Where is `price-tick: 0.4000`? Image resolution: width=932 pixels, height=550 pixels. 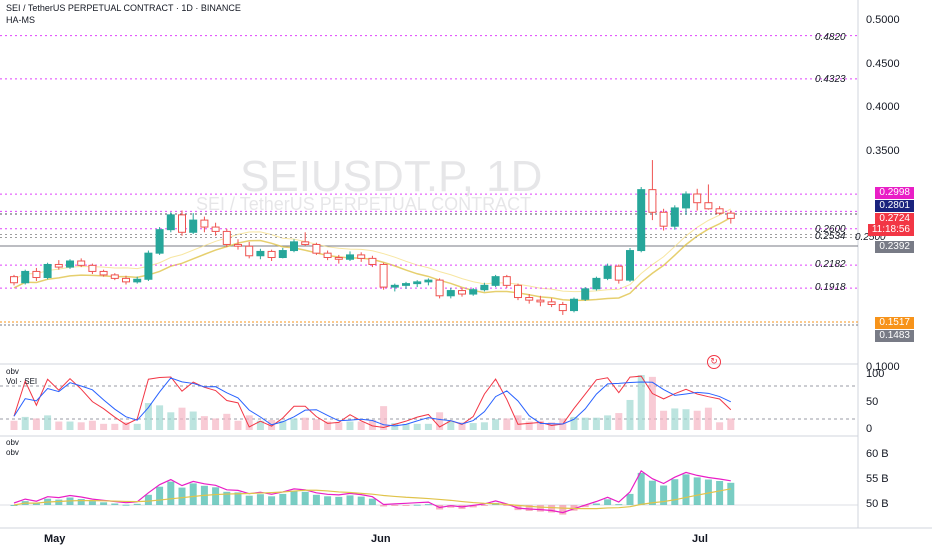
price-tick: 0.4000 is located at coordinates (883, 107).